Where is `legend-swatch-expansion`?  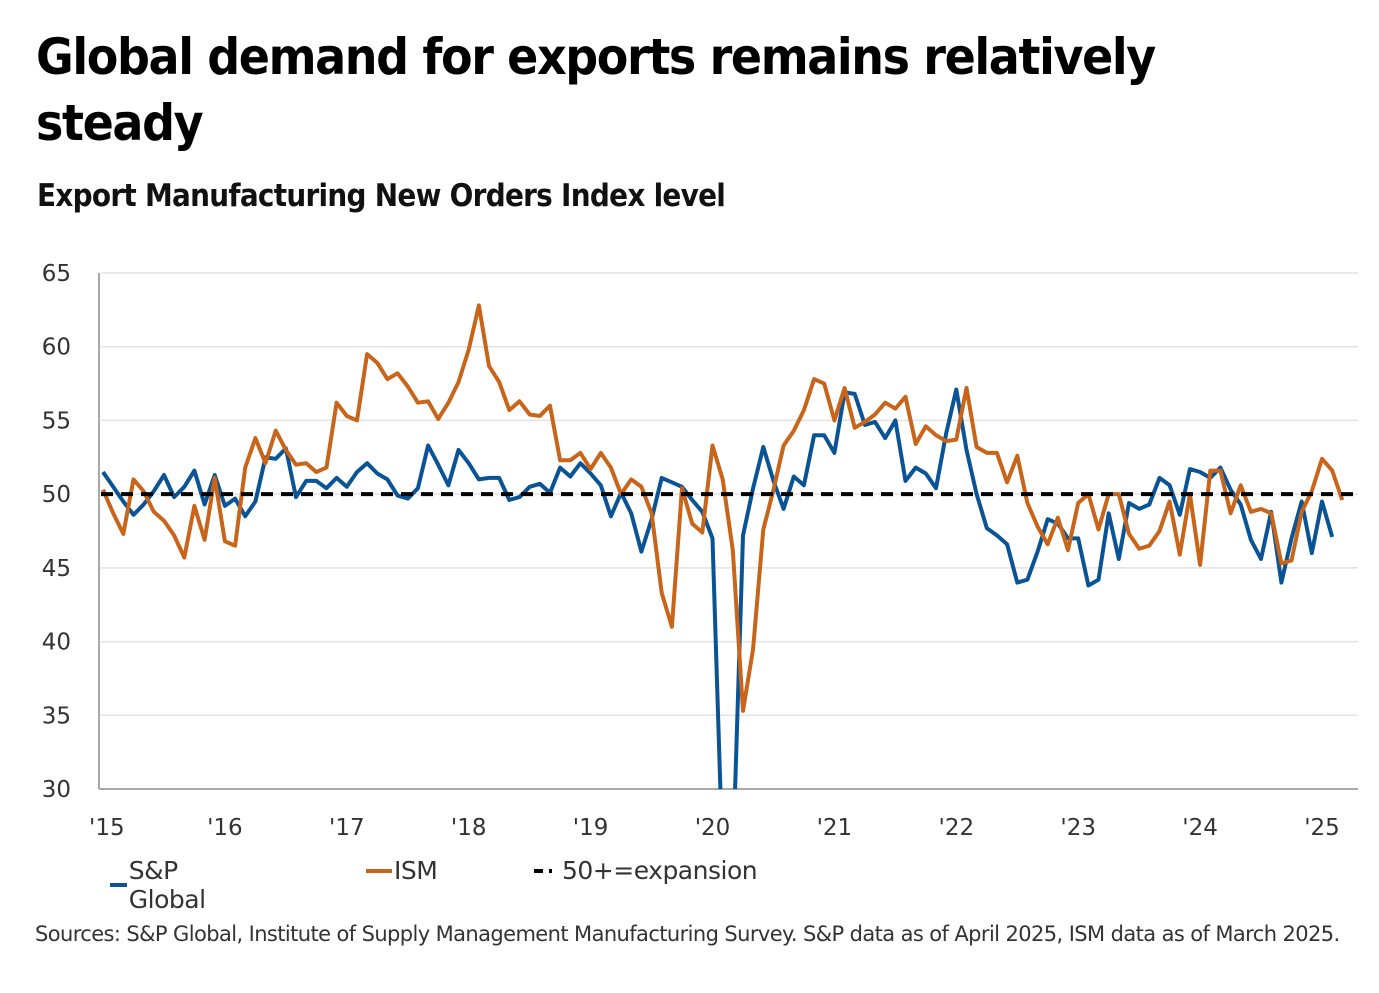 legend-swatch-expansion is located at coordinates (547, 870).